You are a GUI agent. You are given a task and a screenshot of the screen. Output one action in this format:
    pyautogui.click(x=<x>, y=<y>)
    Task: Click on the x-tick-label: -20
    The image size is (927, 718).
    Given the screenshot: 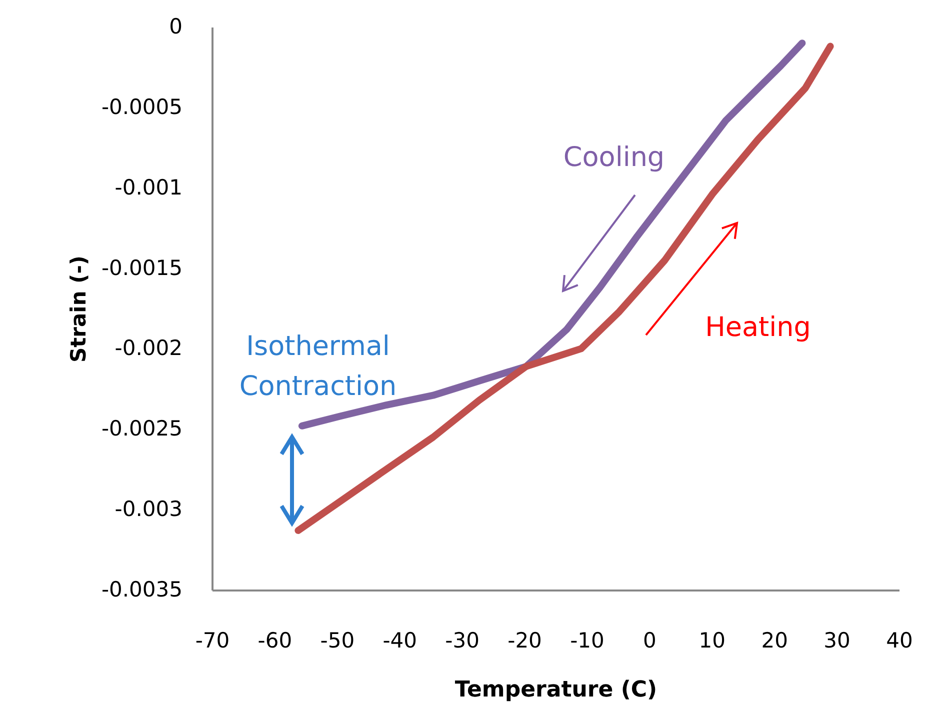 What is the action you would take?
    pyautogui.click(x=525, y=640)
    